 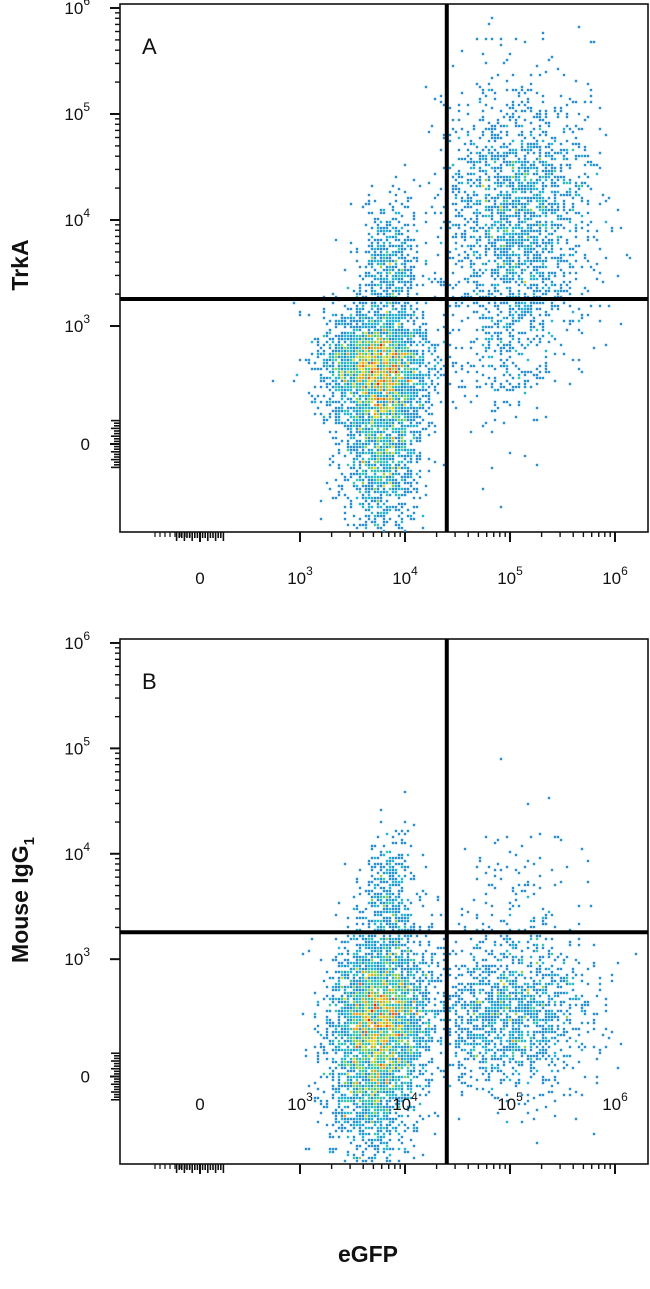 What do you see at coordinates (85, 444) in the screenshot?
I see `y-tick-label: 0` at bounding box center [85, 444].